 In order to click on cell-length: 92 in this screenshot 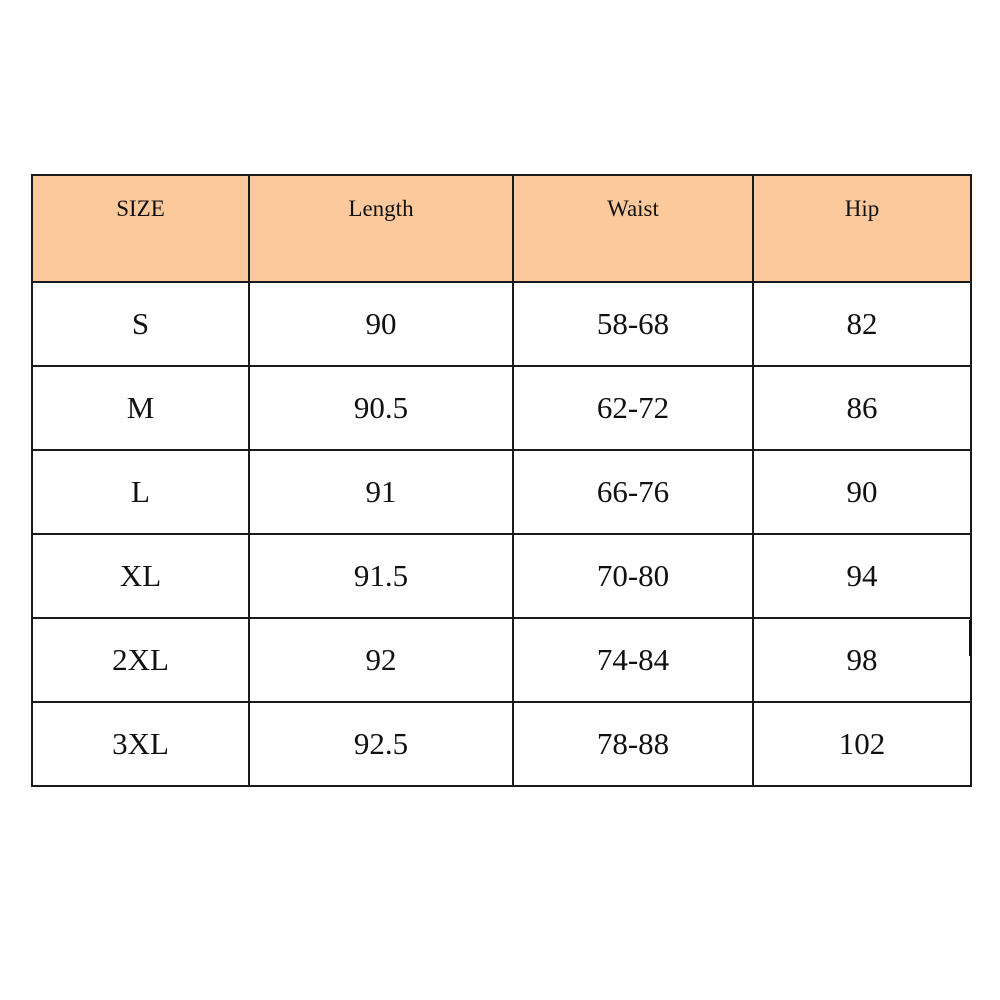, I will do `click(381, 660)`.